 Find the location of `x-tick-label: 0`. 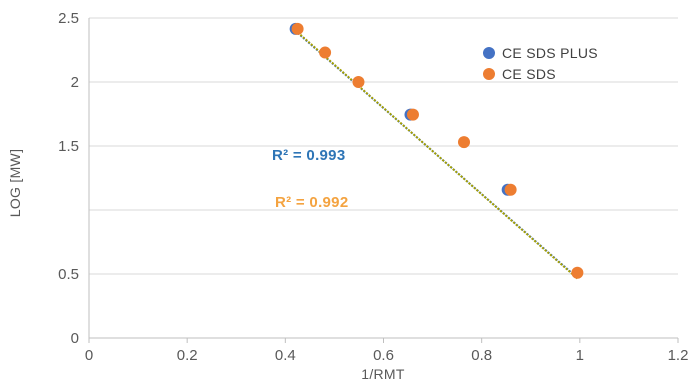

x-tick-label: 0 is located at coordinates (89, 355).